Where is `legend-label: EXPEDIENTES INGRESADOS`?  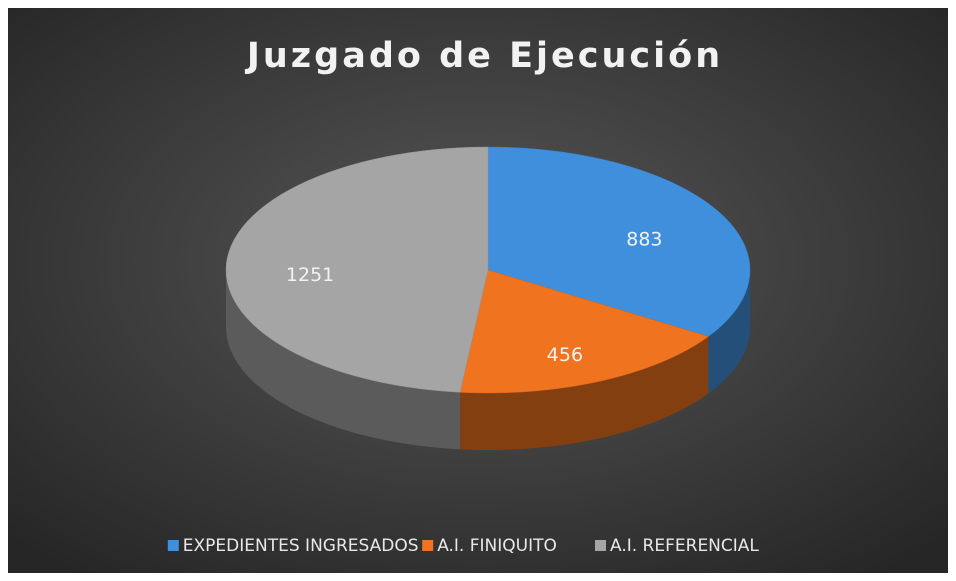
legend-label: EXPEDIENTES INGRESADOS is located at coordinates (301, 546).